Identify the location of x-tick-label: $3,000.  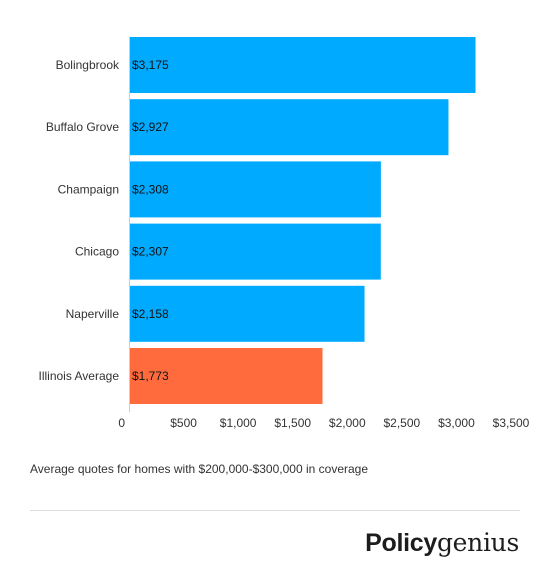
(456, 423).